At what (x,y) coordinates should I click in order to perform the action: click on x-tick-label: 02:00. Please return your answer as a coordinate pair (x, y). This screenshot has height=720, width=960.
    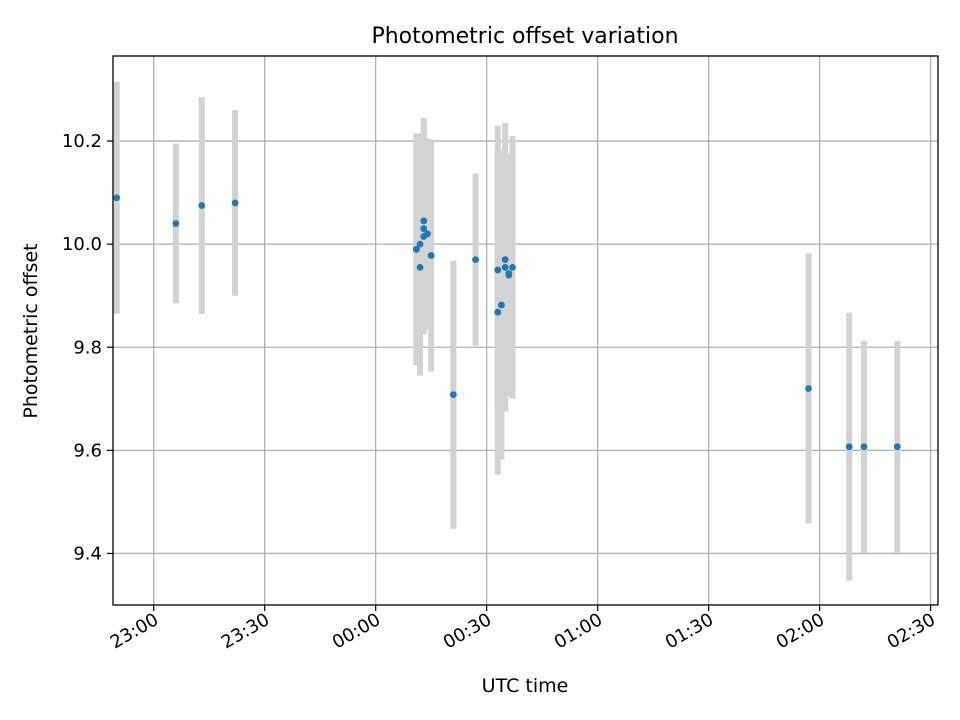
    Looking at the image, I should click on (800, 631).